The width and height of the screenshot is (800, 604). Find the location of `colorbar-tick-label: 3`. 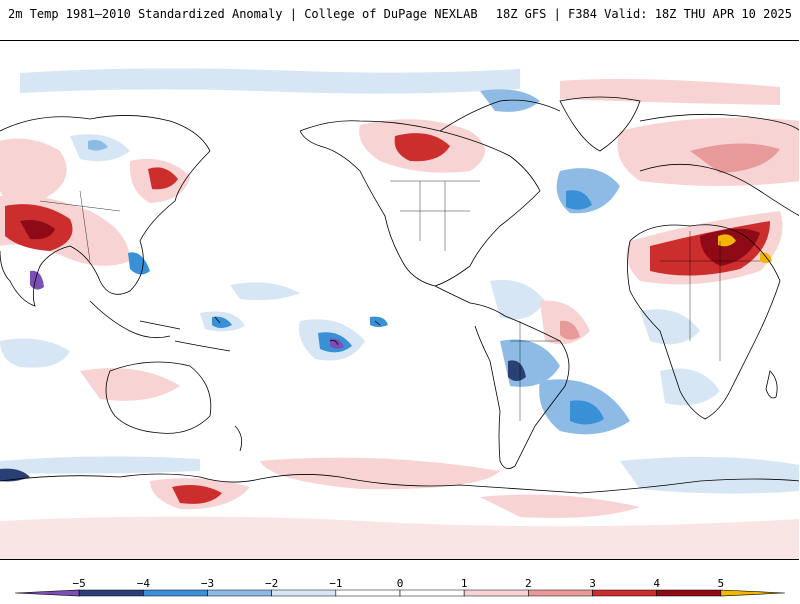

colorbar-tick-label: 3 is located at coordinates (592, 583).